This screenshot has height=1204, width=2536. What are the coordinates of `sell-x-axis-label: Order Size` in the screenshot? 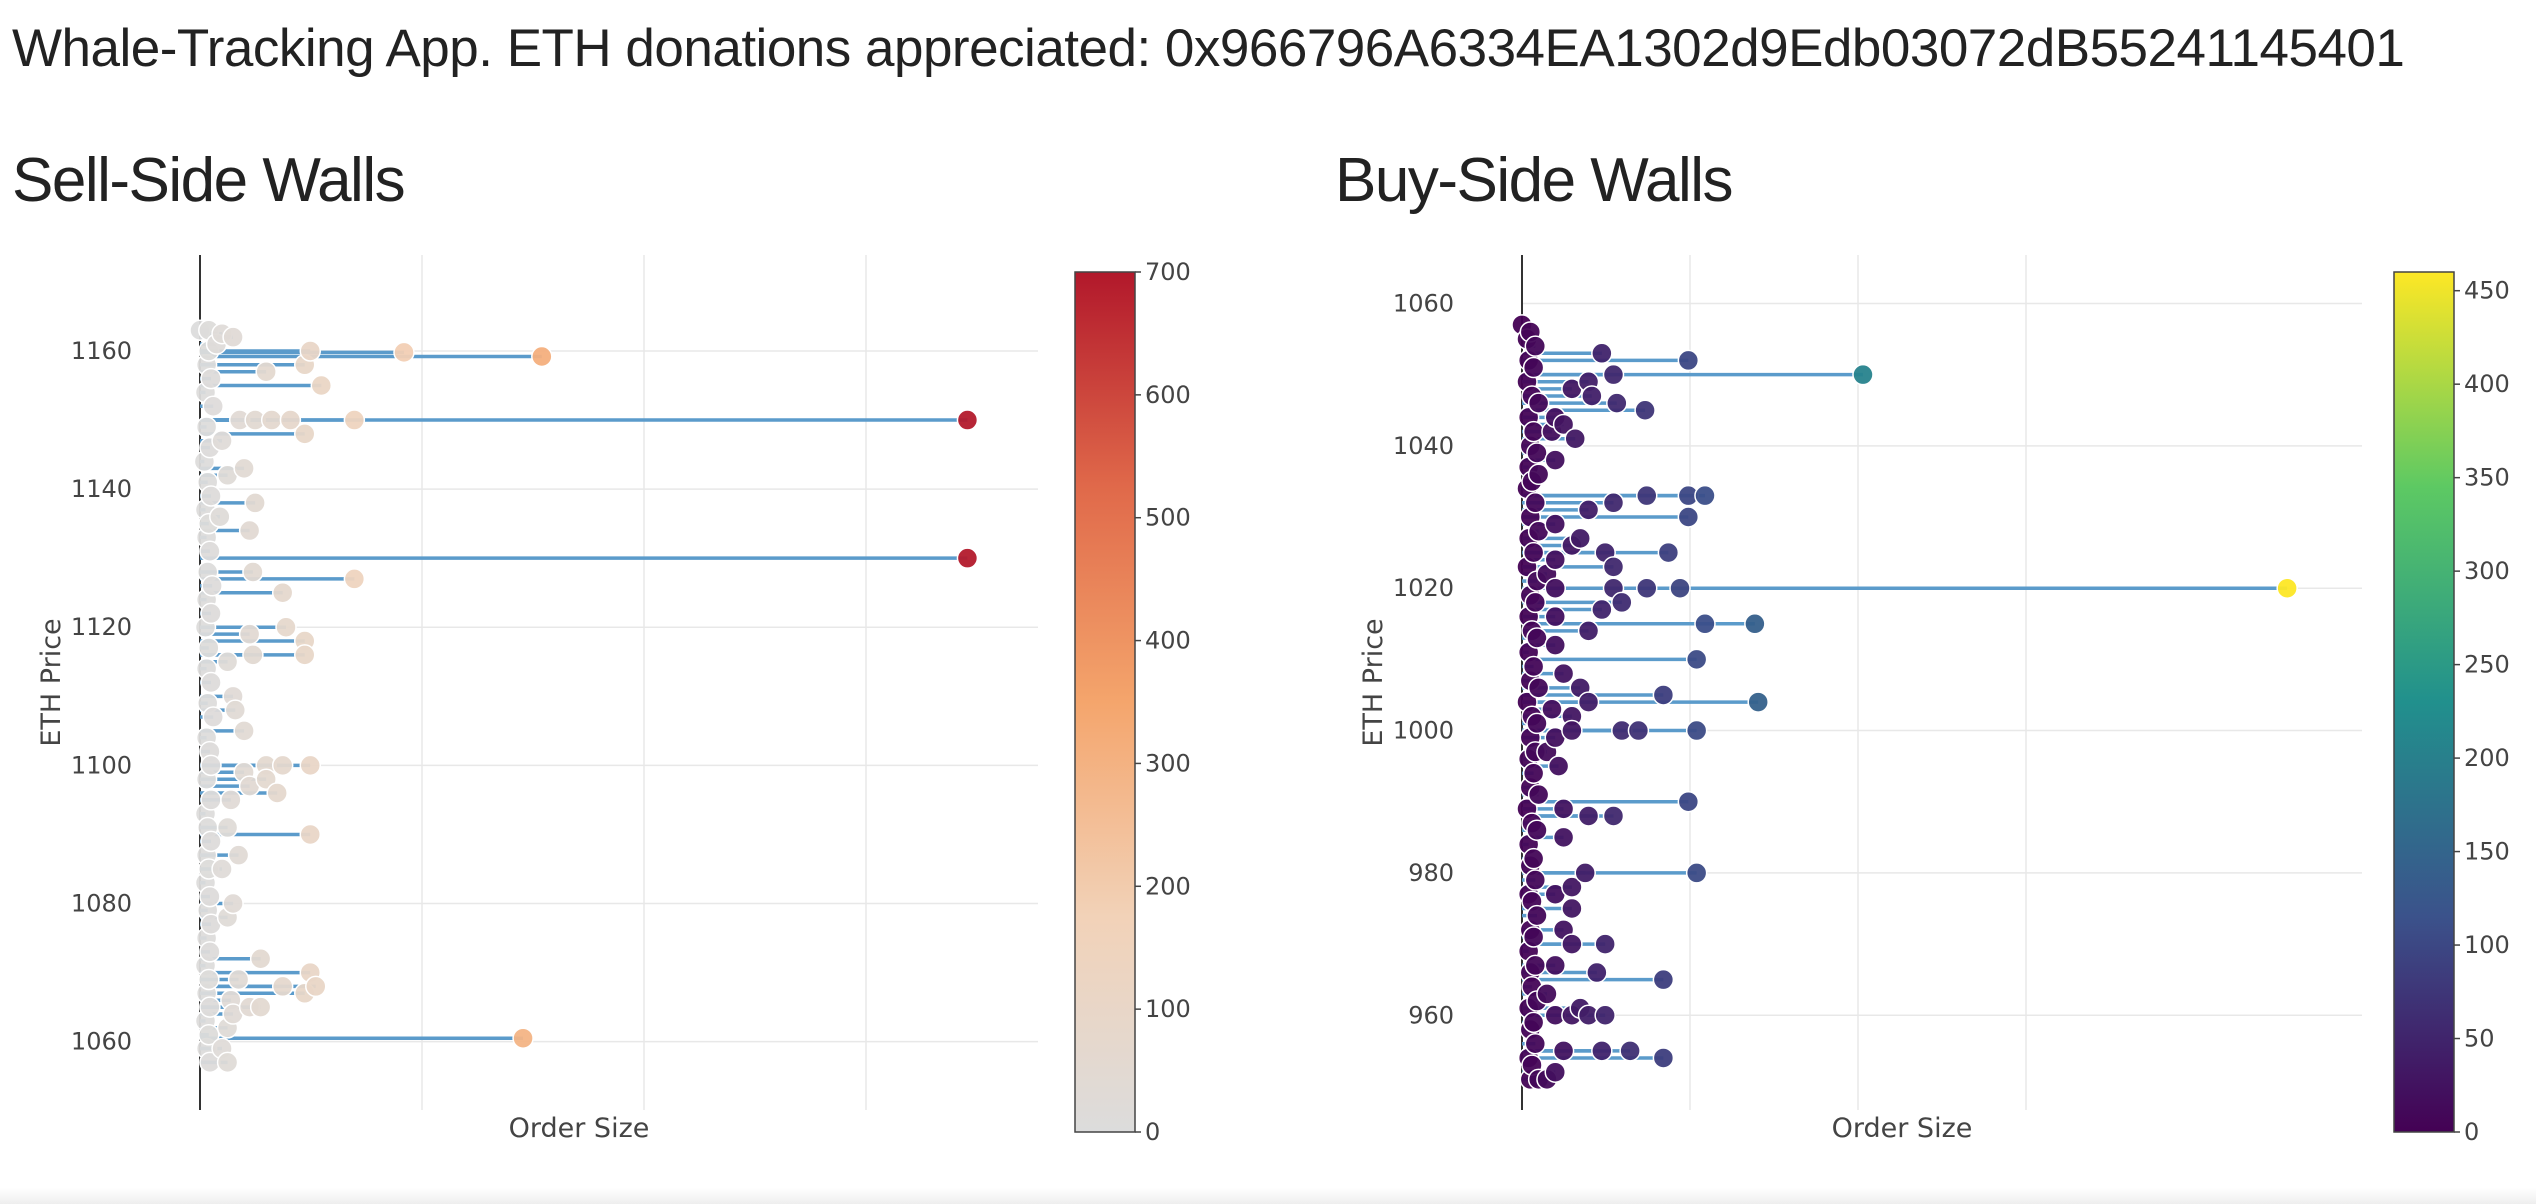 It's located at (579, 1128).